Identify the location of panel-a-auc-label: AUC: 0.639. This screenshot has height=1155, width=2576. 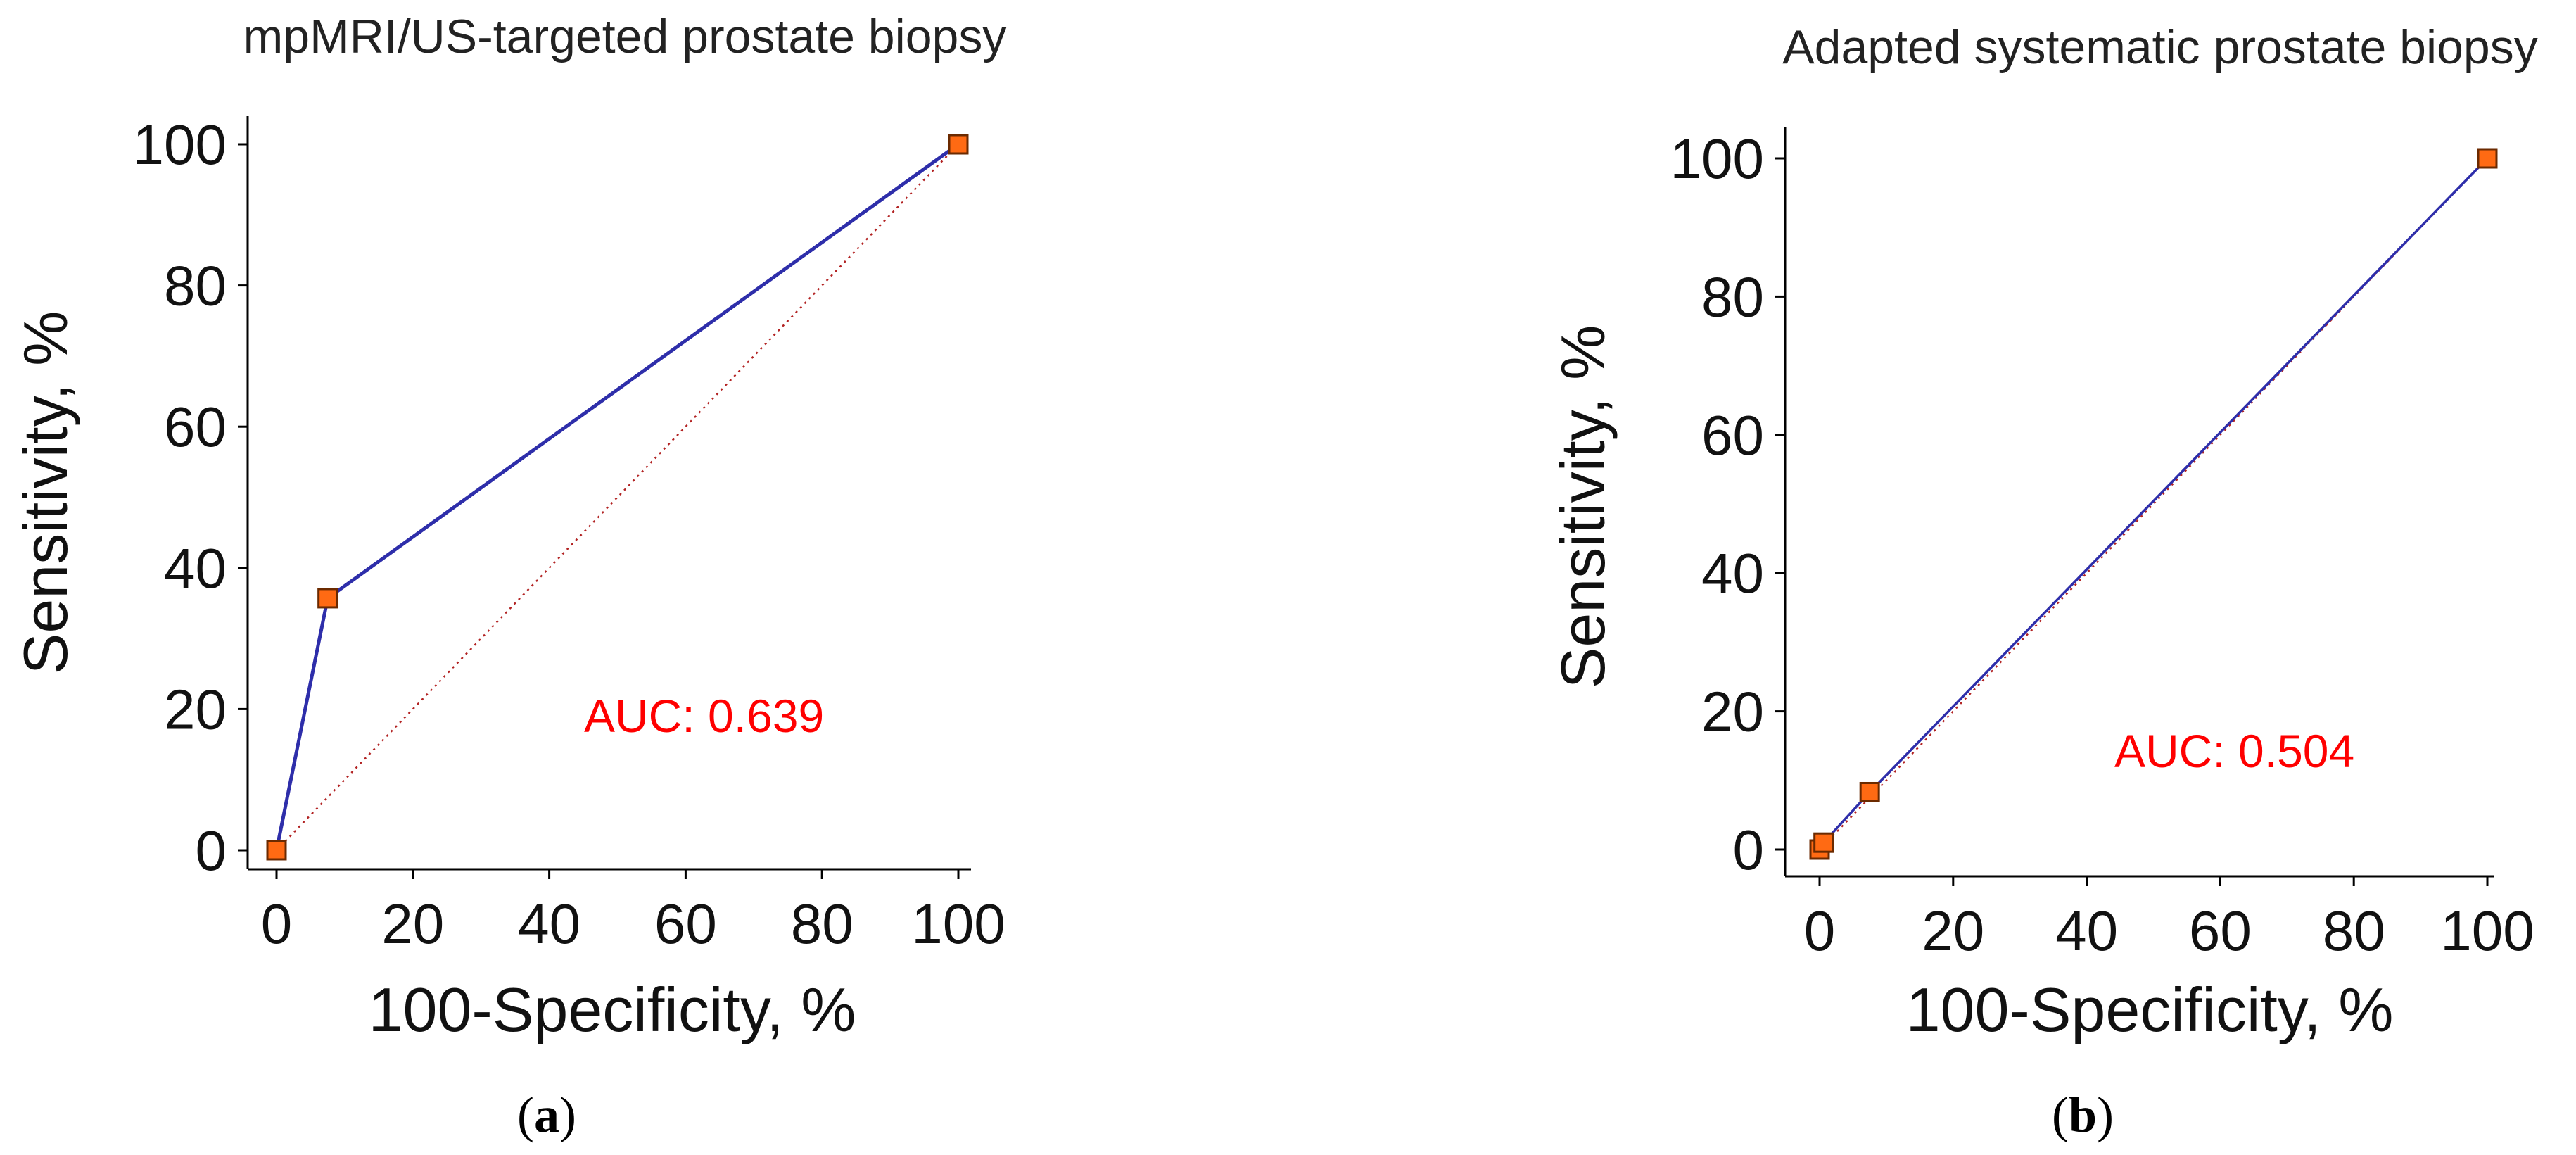
(704, 716).